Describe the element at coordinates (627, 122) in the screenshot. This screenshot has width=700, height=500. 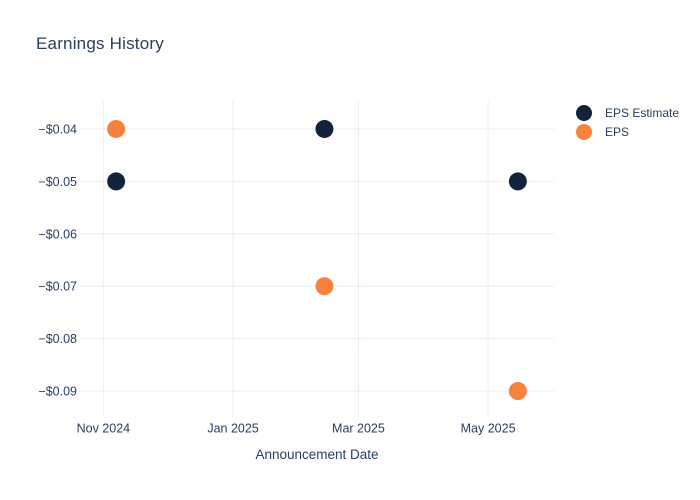
I see `legend: EPS Estimate EPS` at that location.